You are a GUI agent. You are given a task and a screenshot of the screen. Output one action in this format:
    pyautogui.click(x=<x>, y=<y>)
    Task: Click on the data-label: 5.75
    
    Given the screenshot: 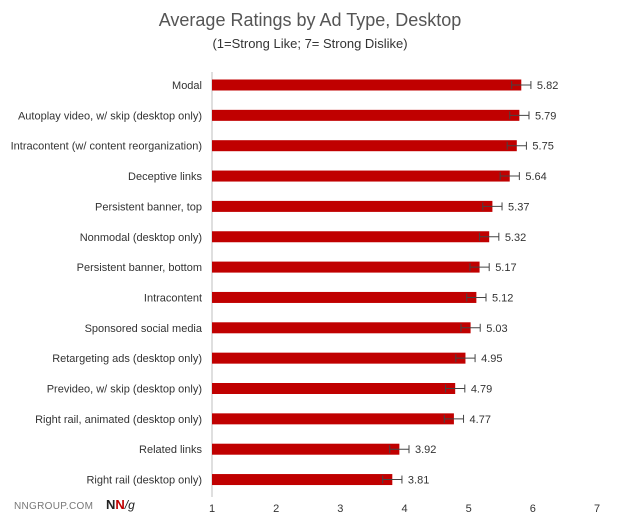 What is the action you would take?
    pyautogui.click(x=542, y=147)
    